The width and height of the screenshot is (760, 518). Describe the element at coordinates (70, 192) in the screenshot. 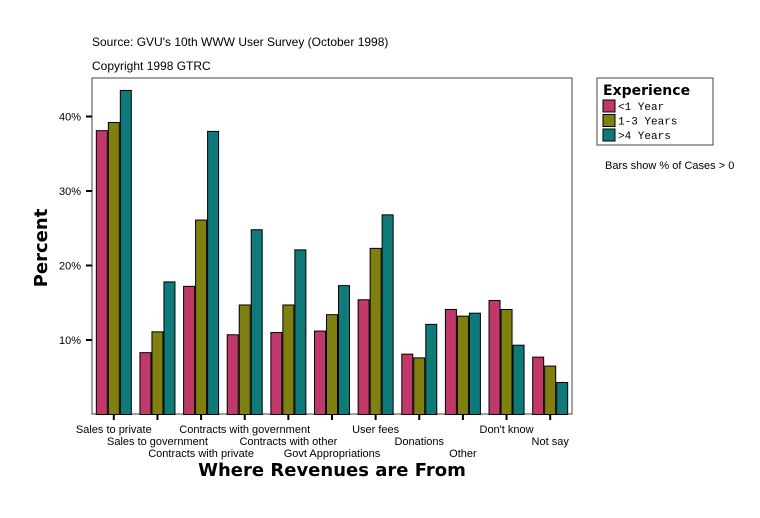

I see `y-tick-label: 30%` at that location.